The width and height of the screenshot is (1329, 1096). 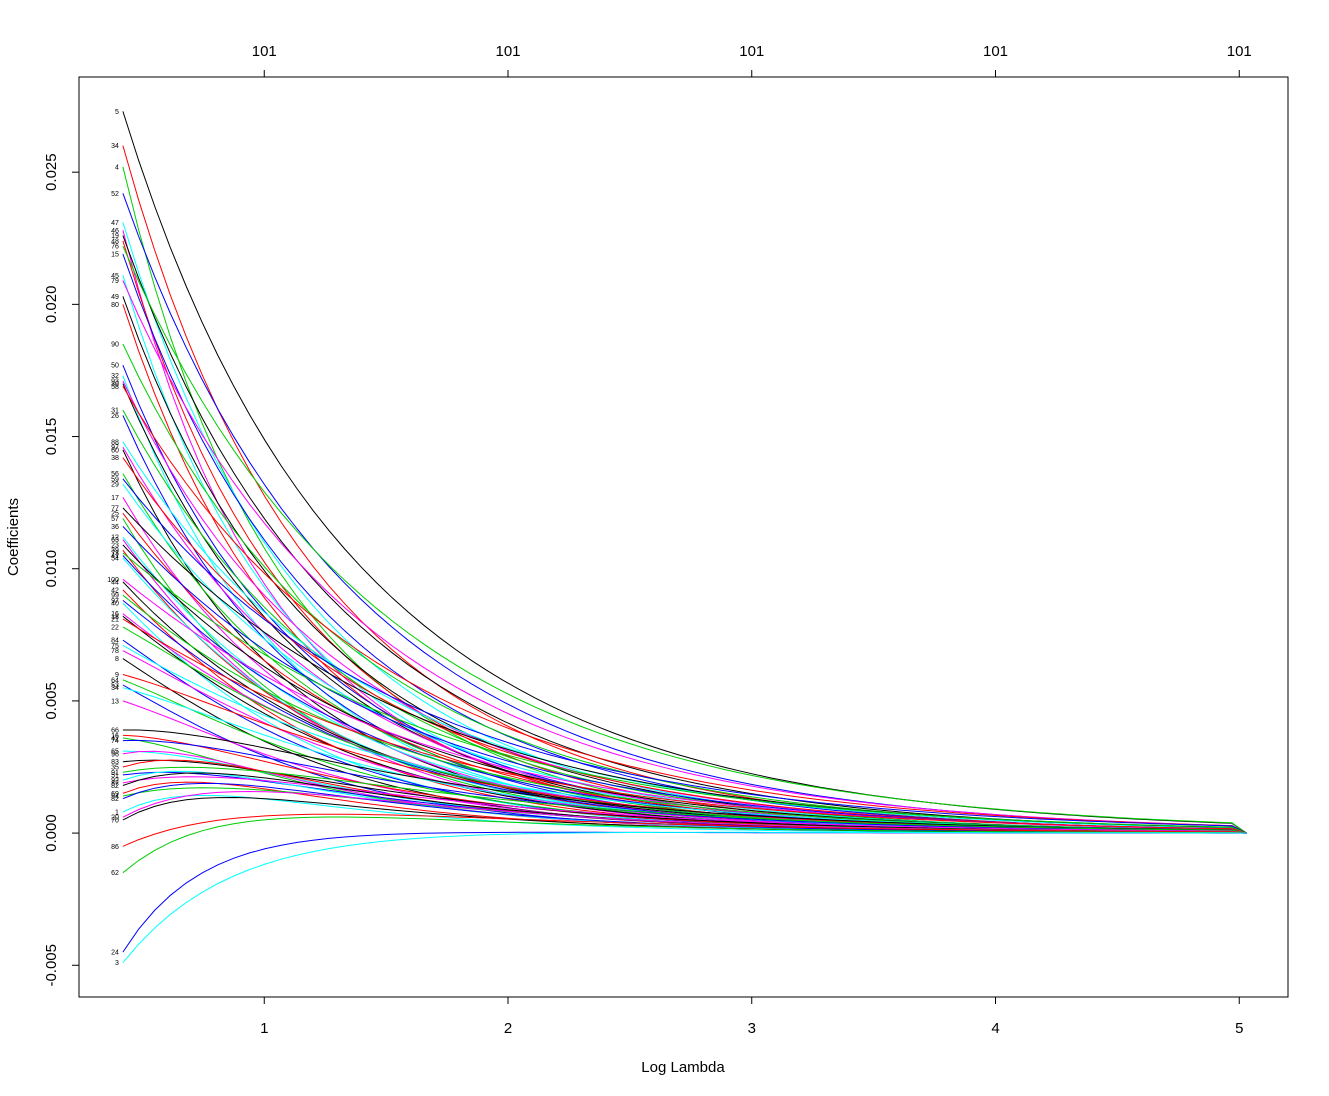 What do you see at coordinates (752, 1028) in the screenshot?
I see `x-tick-label: 3` at bounding box center [752, 1028].